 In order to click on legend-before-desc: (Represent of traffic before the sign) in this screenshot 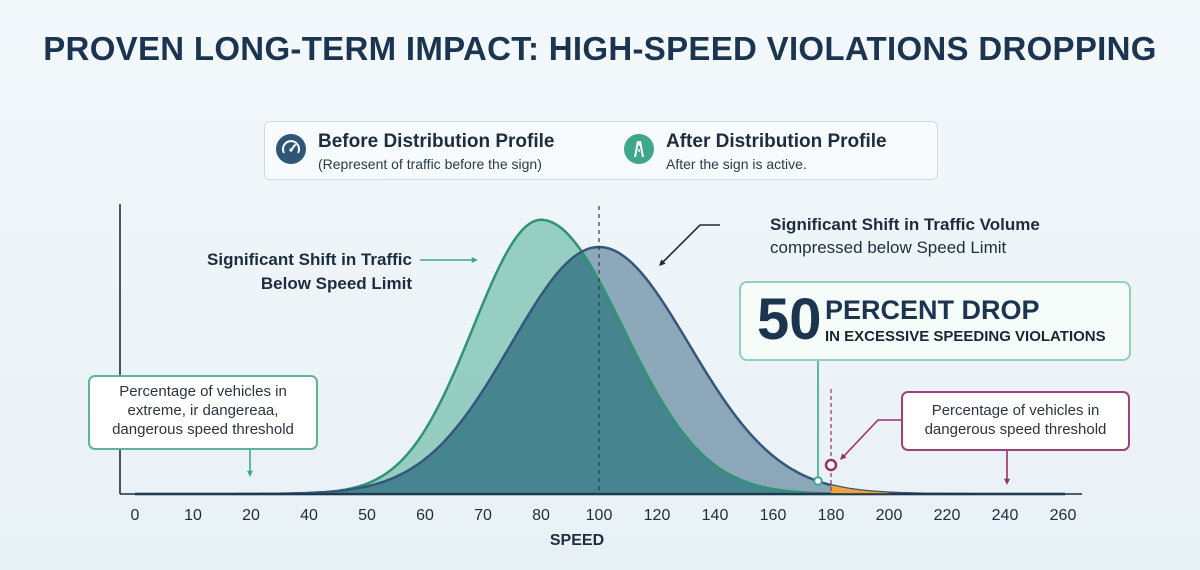, I will do `click(430, 164)`.